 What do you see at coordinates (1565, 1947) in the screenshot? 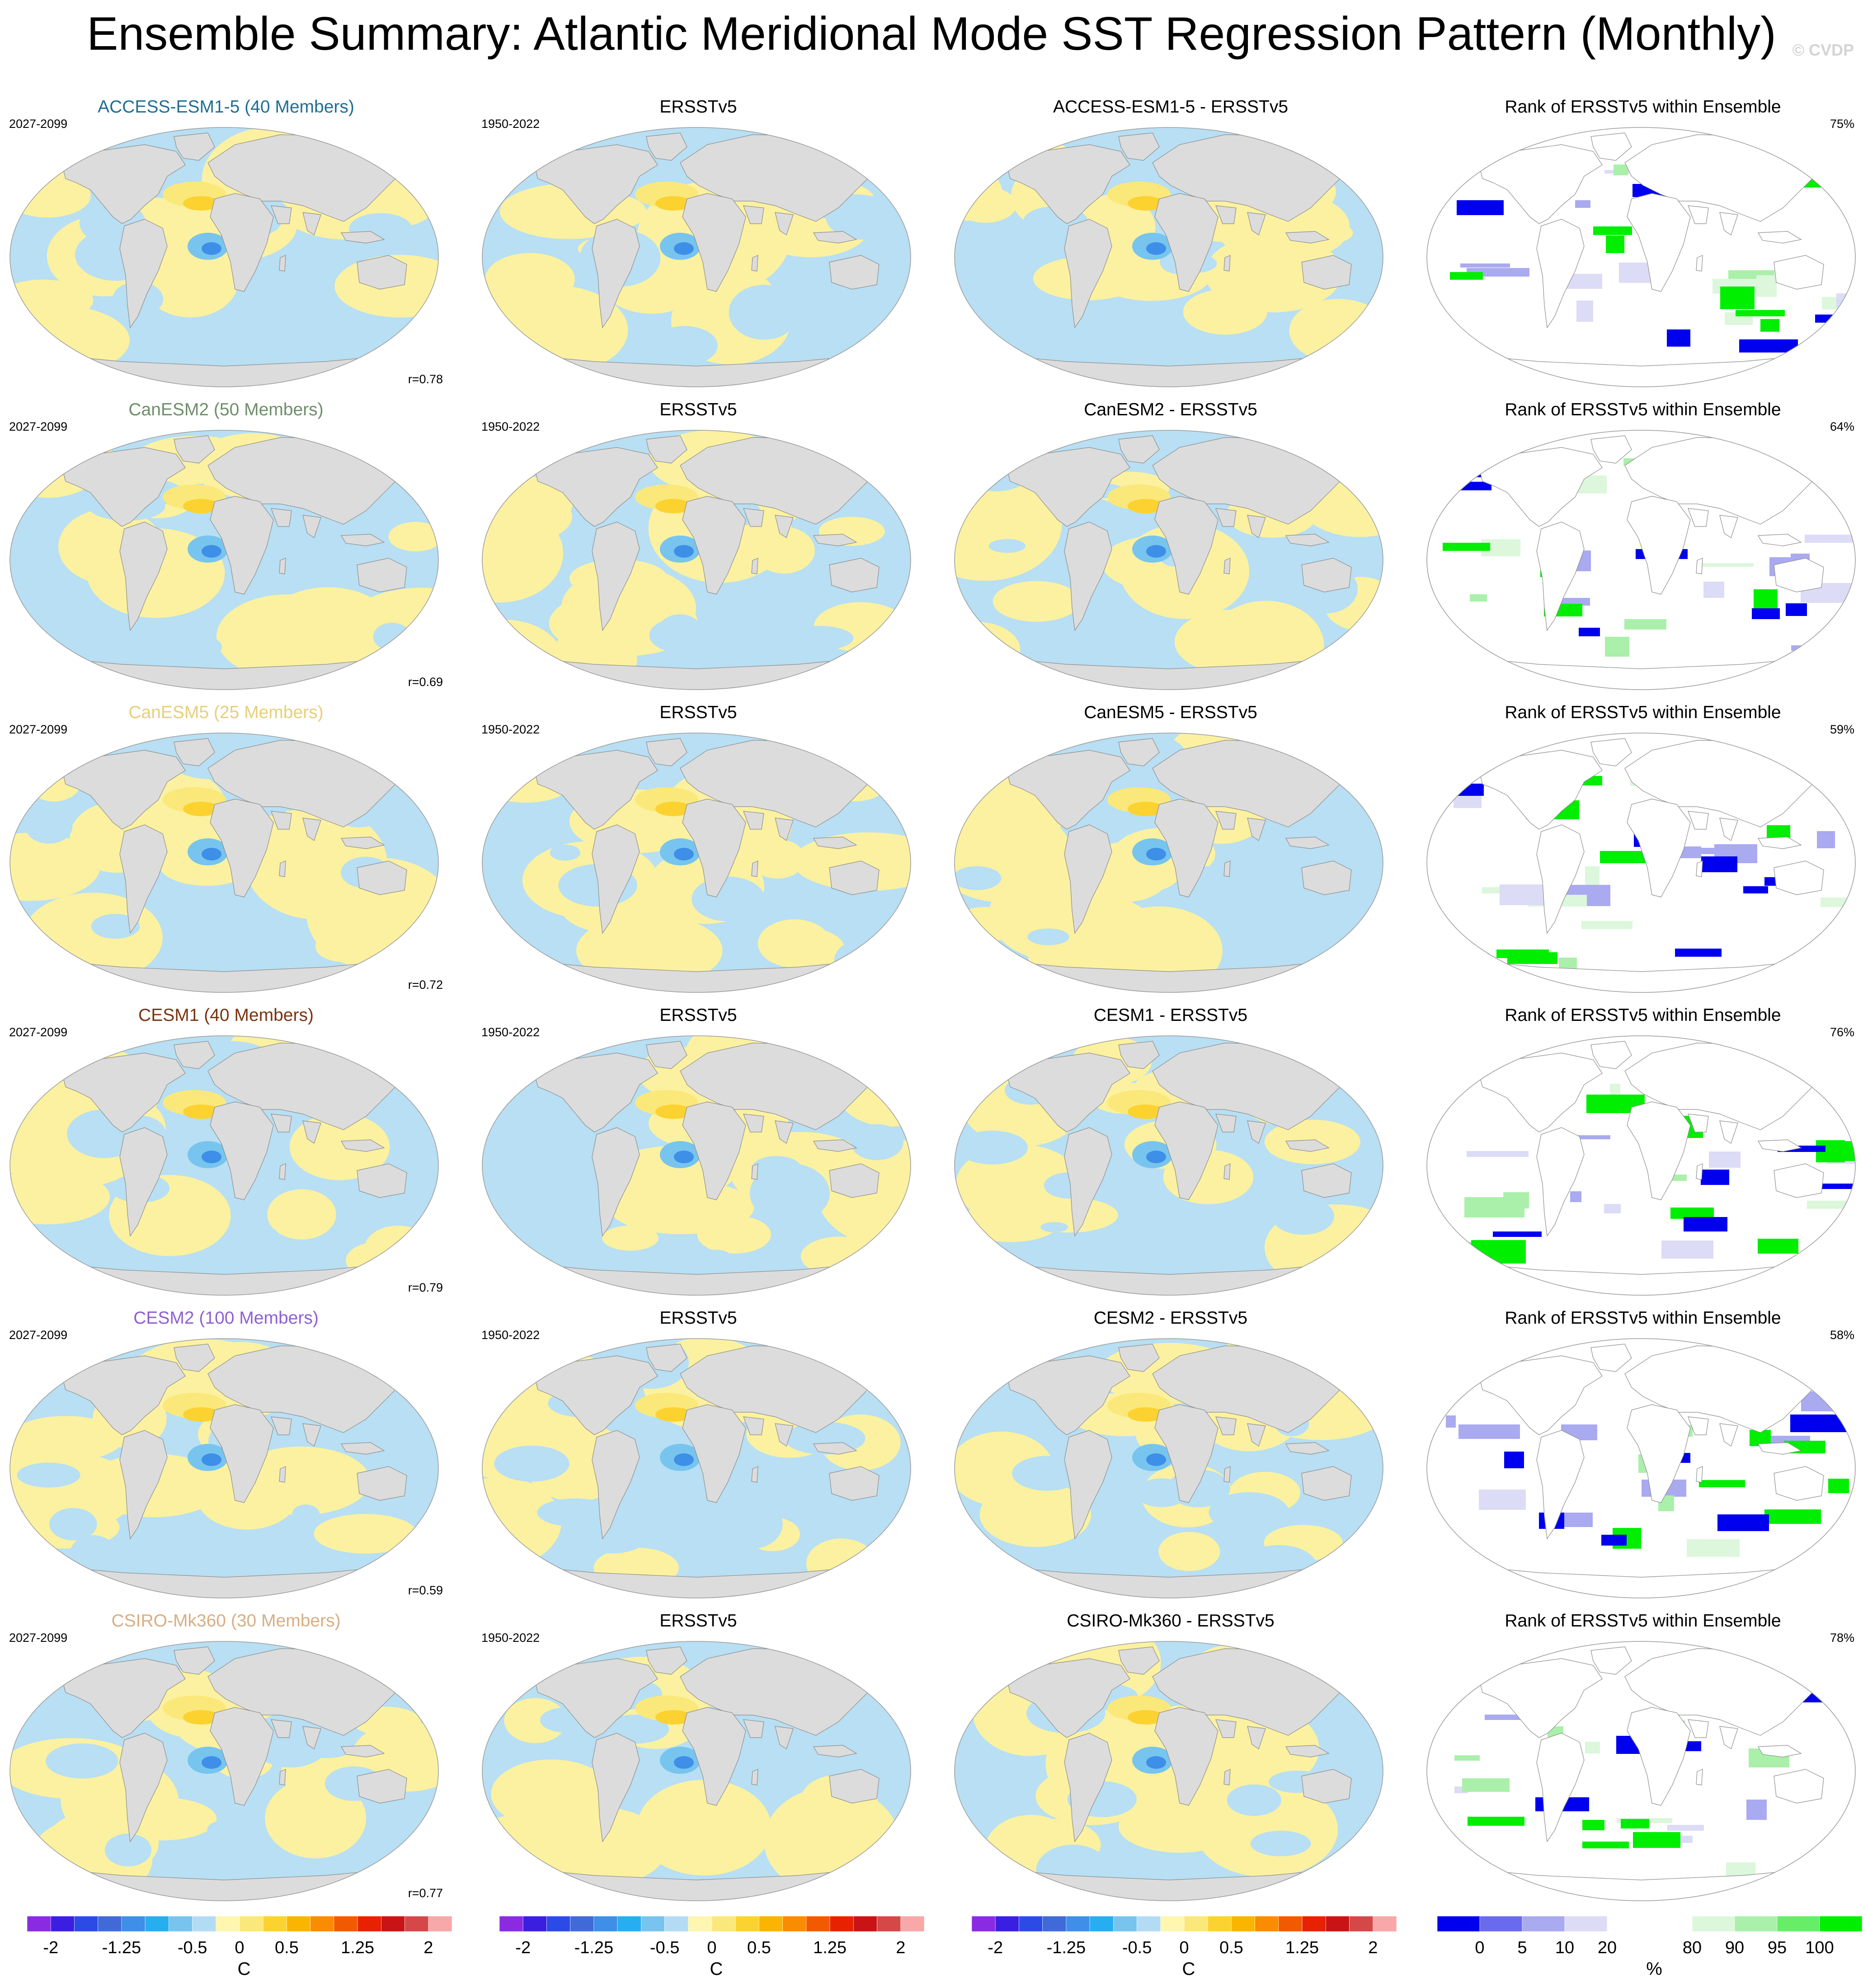
I see `colorbar-tick-label: 10` at bounding box center [1565, 1947].